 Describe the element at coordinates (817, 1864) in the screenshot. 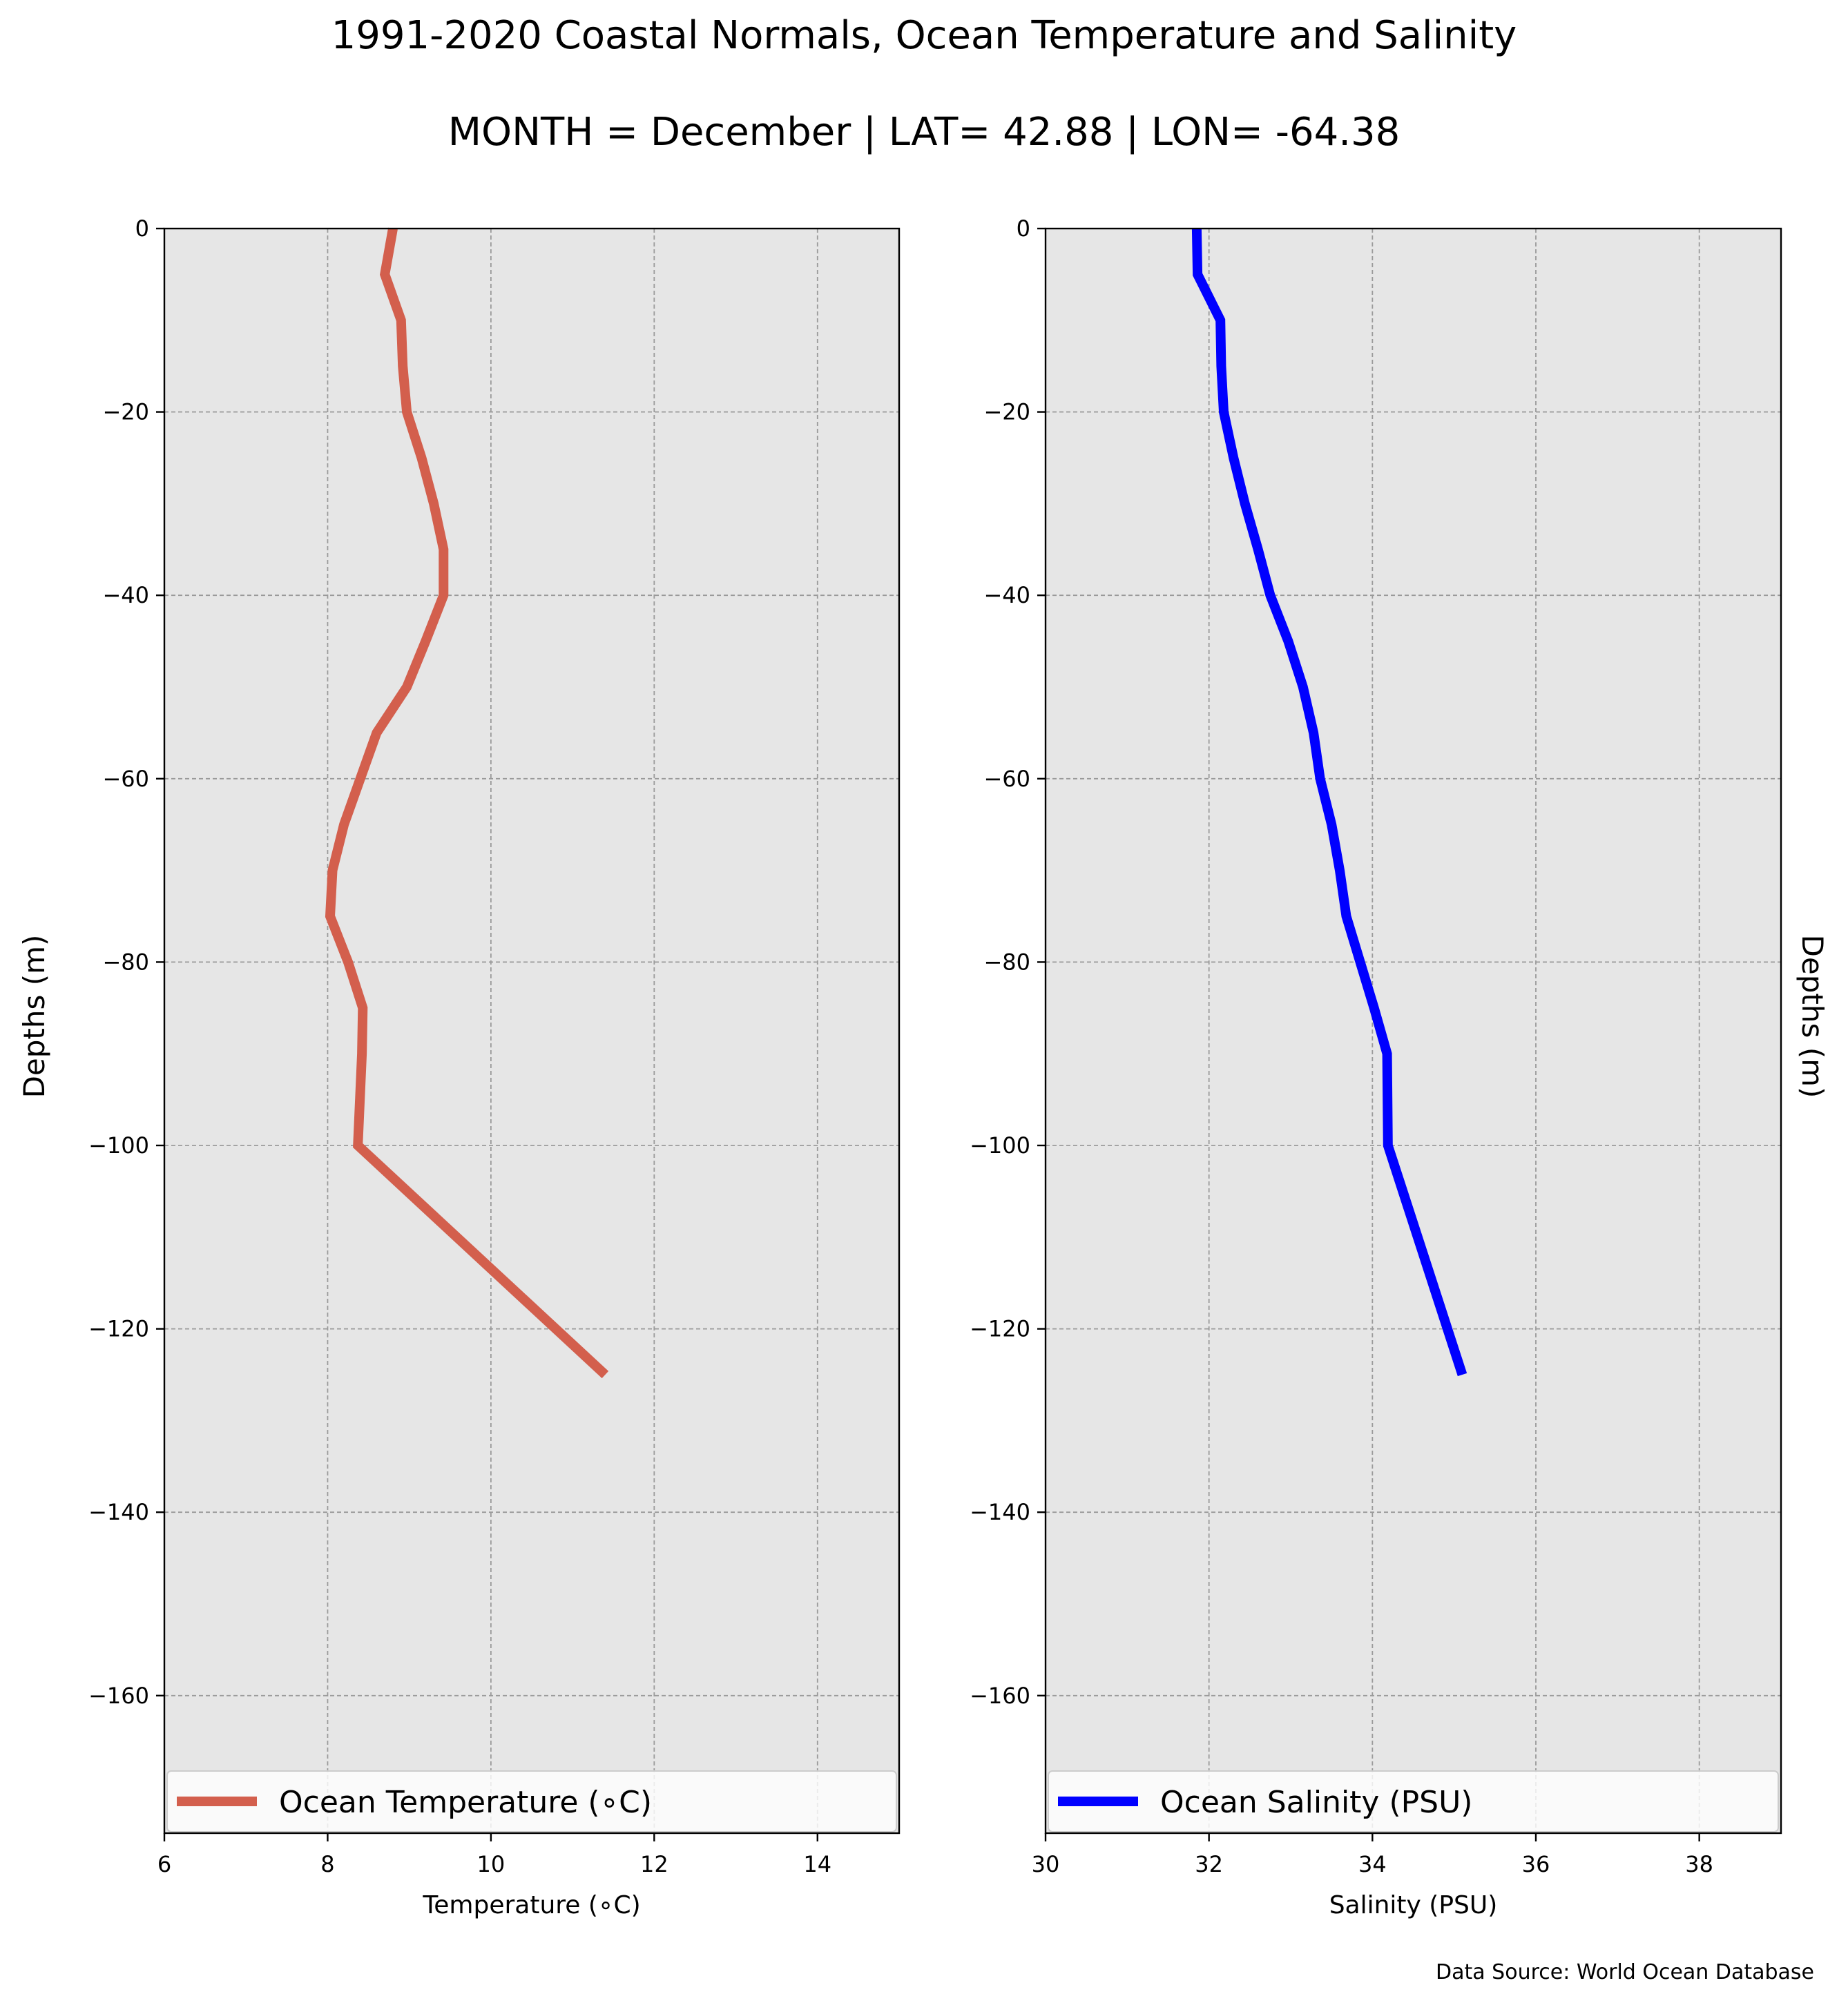

I see `x-tick-label: 14` at that location.